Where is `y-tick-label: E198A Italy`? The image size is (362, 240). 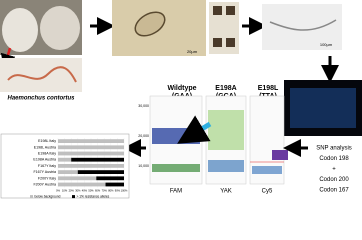
y-tick-label: E198A Italy is located at coordinates (47, 153).